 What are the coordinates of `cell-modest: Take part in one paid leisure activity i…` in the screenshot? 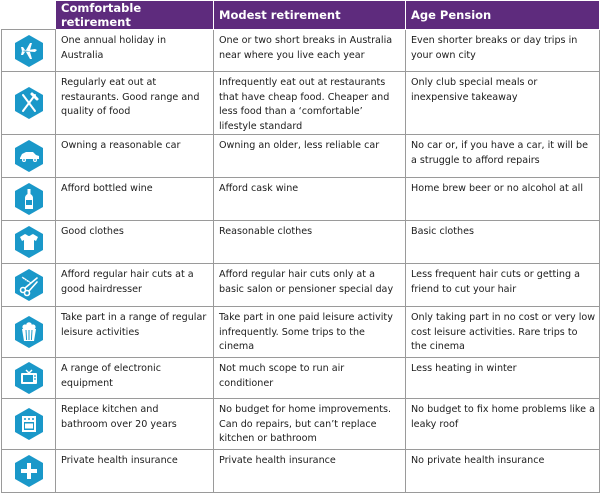 It's located at (309, 332).